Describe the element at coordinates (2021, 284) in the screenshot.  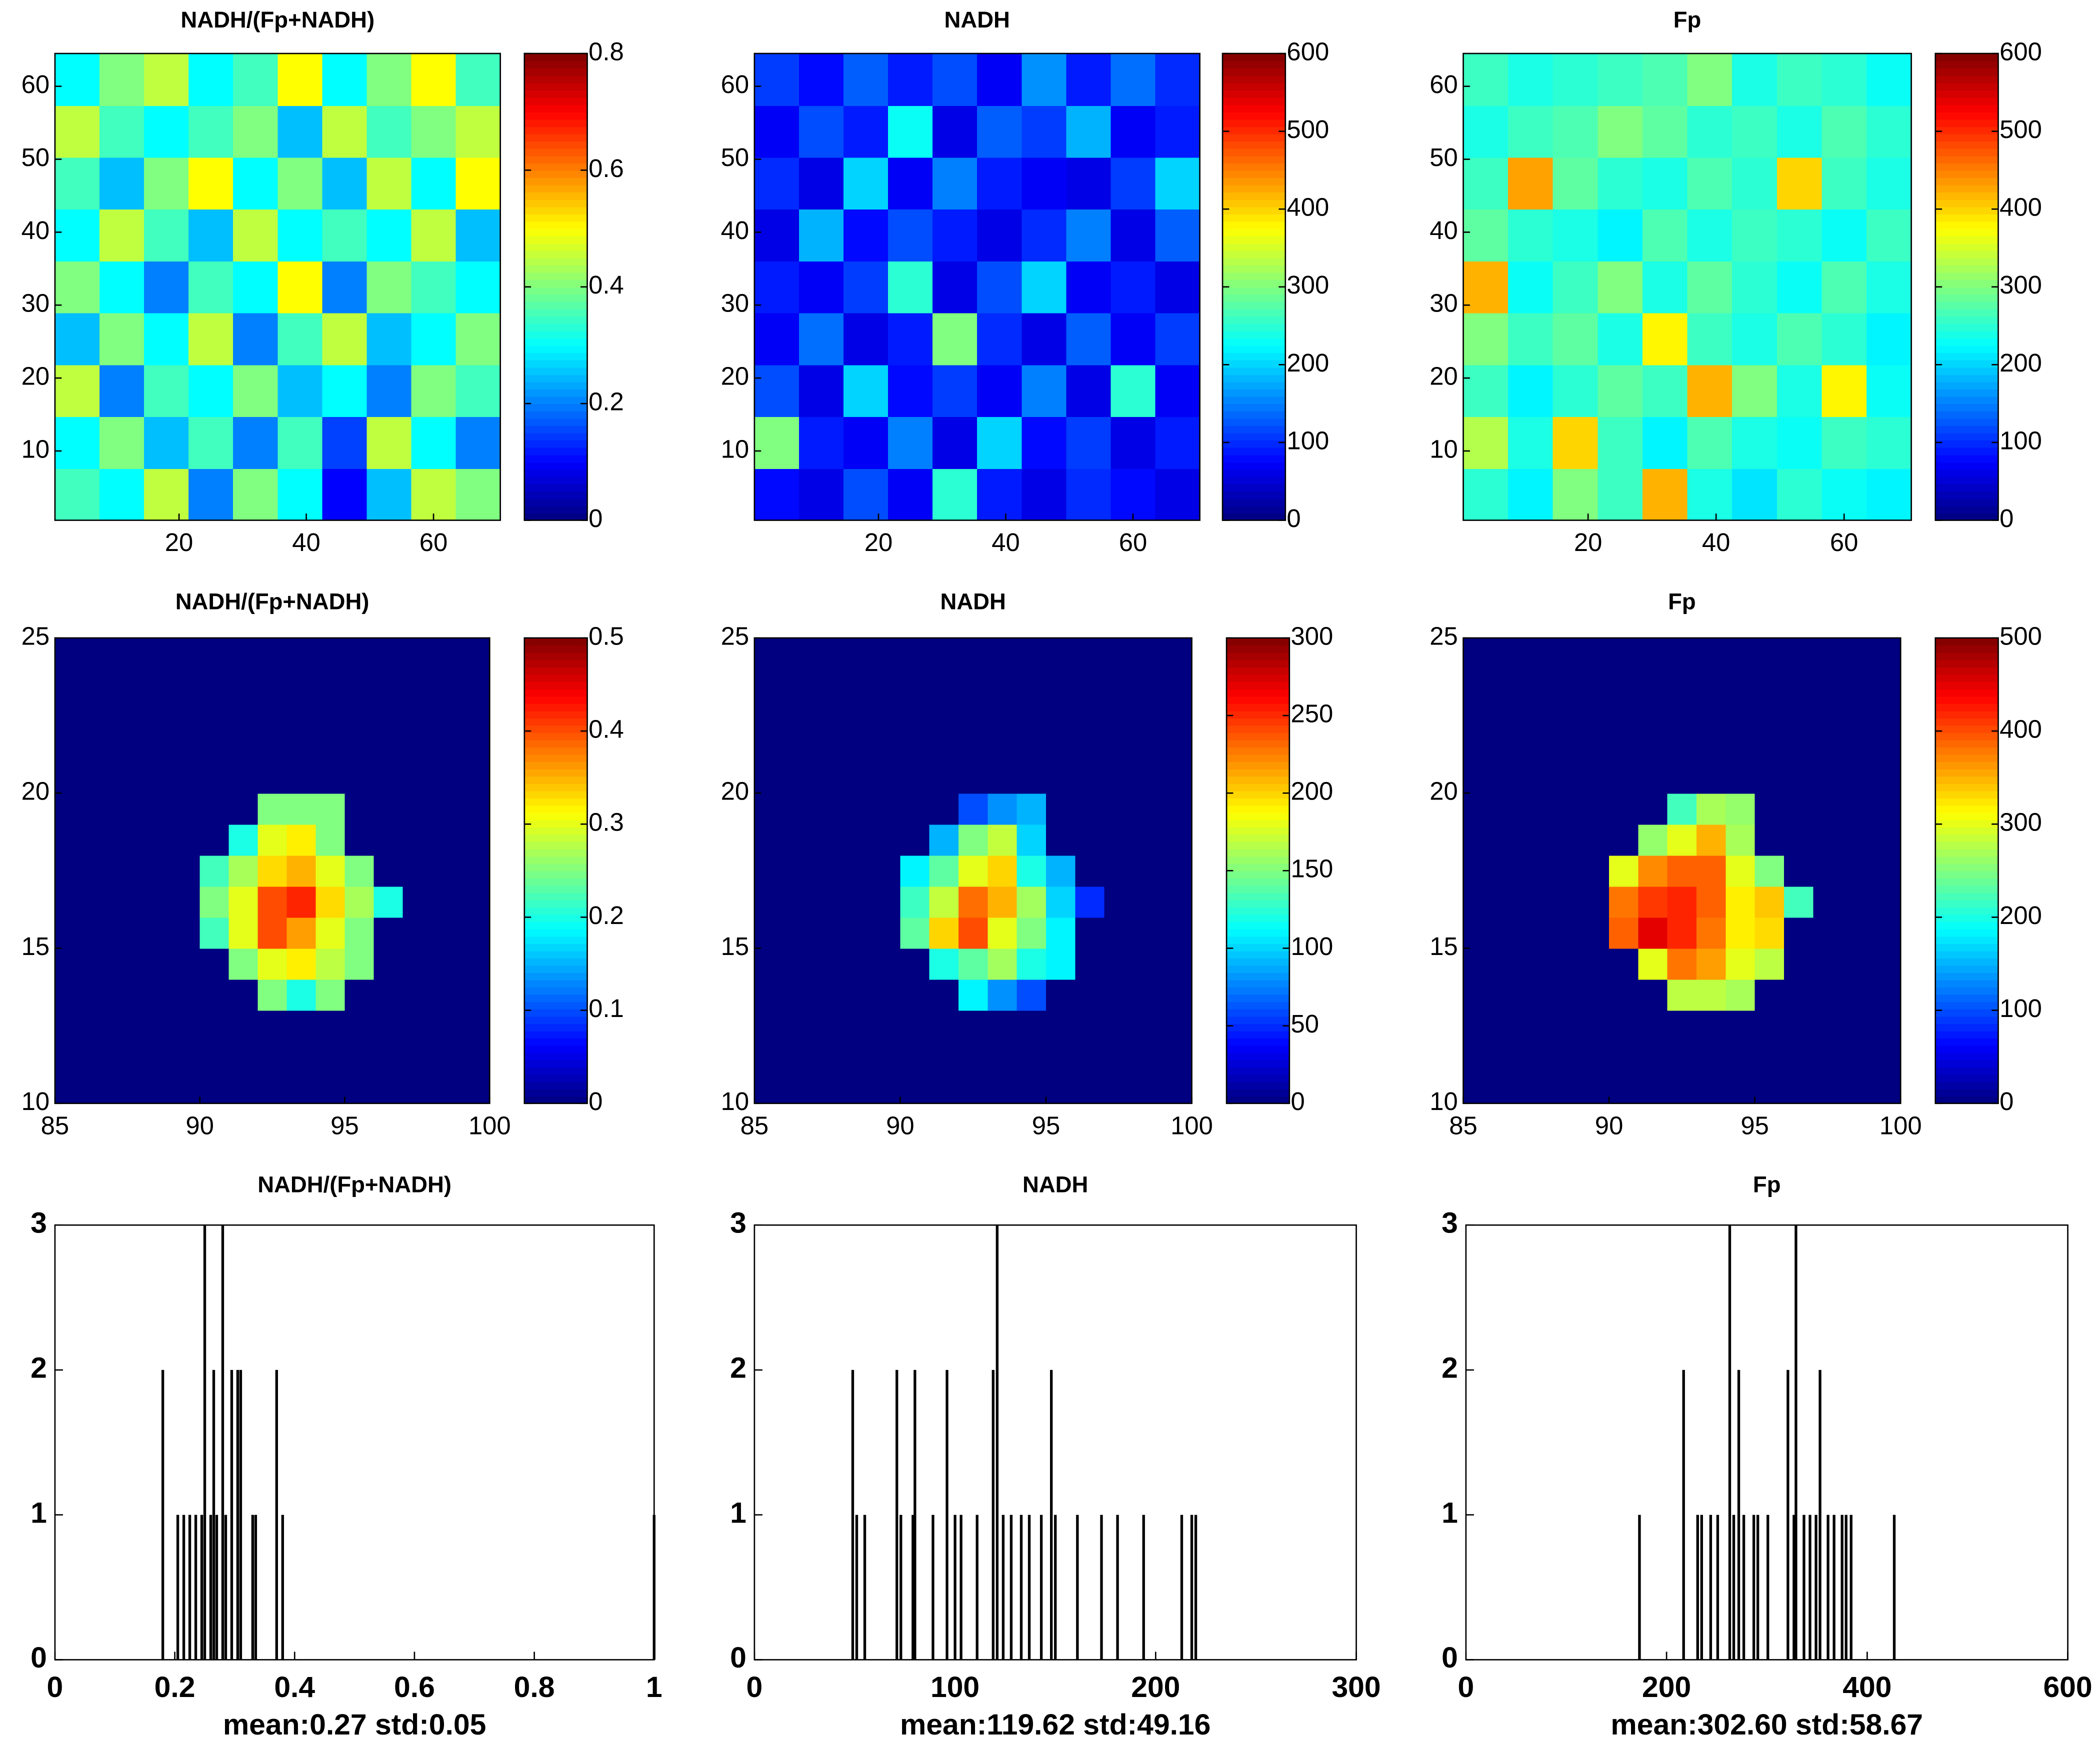
I see `colorbar-tick-label: 300` at that location.